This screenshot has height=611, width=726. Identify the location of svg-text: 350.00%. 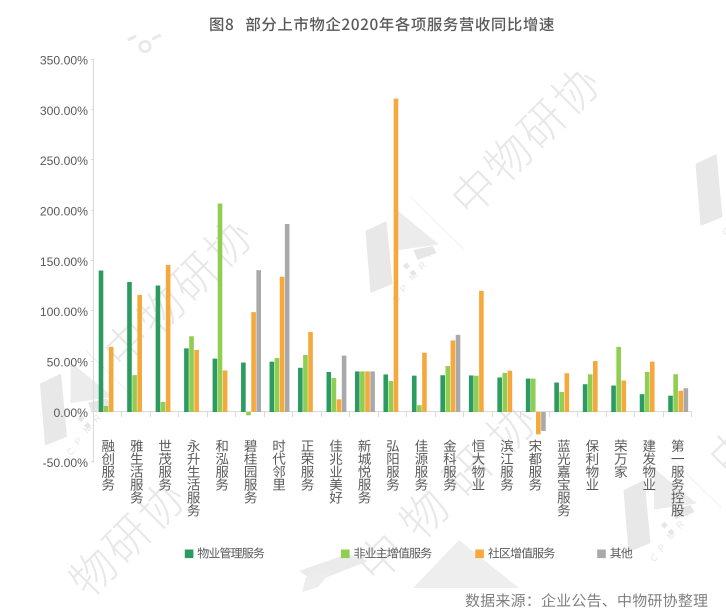
(64, 61).